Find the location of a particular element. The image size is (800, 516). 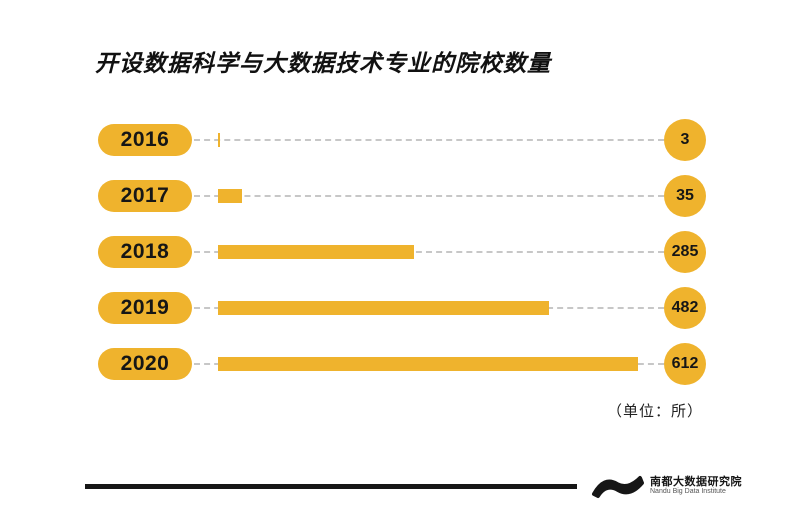

unit-label: （单位：所） is located at coordinates (654, 411).